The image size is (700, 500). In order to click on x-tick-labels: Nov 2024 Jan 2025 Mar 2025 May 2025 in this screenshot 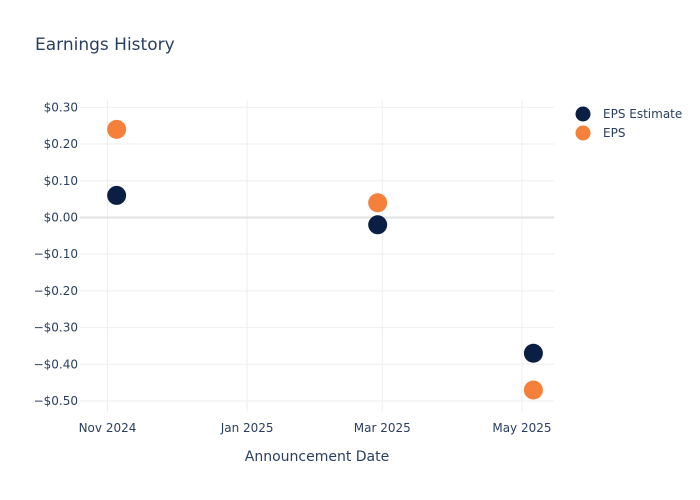, I will do `click(315, 428)`.